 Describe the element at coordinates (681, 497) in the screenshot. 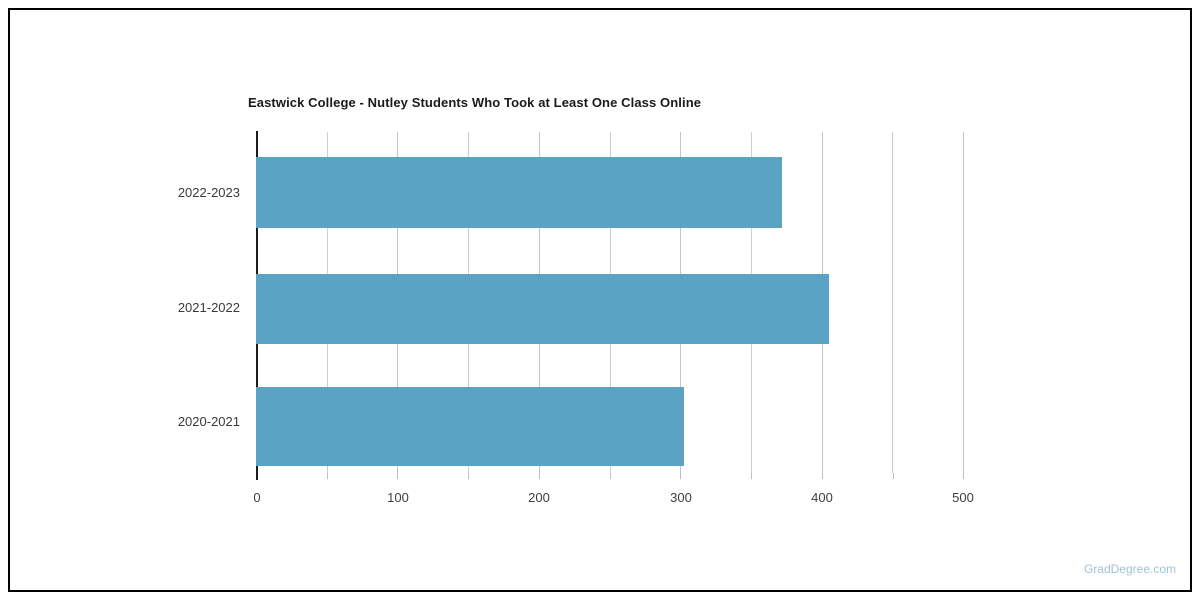

I see `x-tick-label-300: 300` at that location.